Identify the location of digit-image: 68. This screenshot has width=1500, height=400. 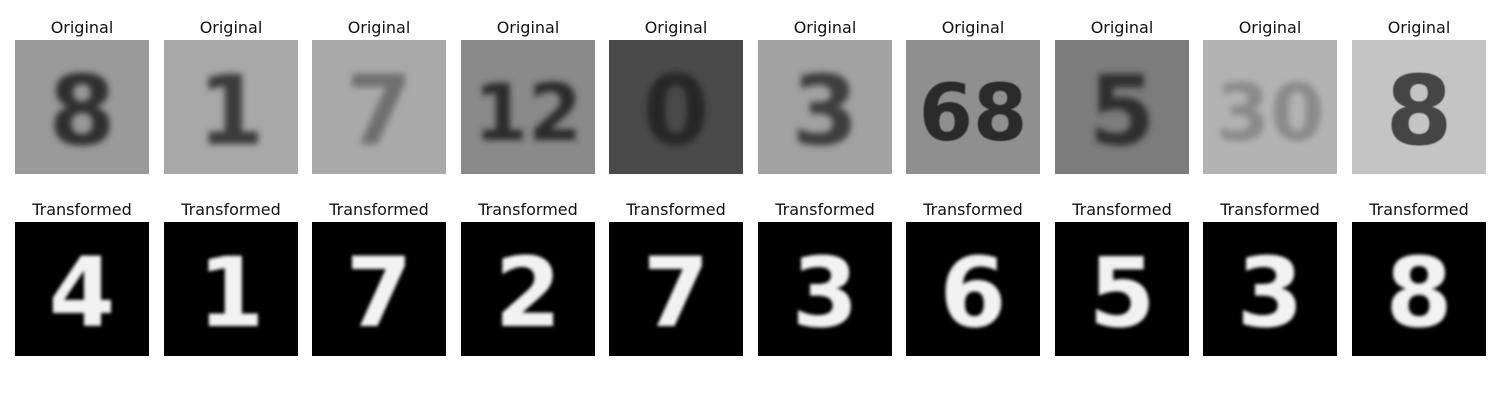
(973, 107).